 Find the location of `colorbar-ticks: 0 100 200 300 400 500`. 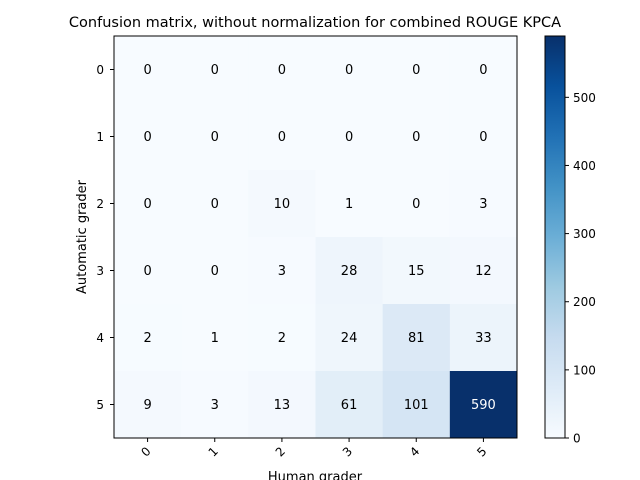

colorbar-ticks: 0 100 200 300 400 500 is located at coordinates (580, 268).